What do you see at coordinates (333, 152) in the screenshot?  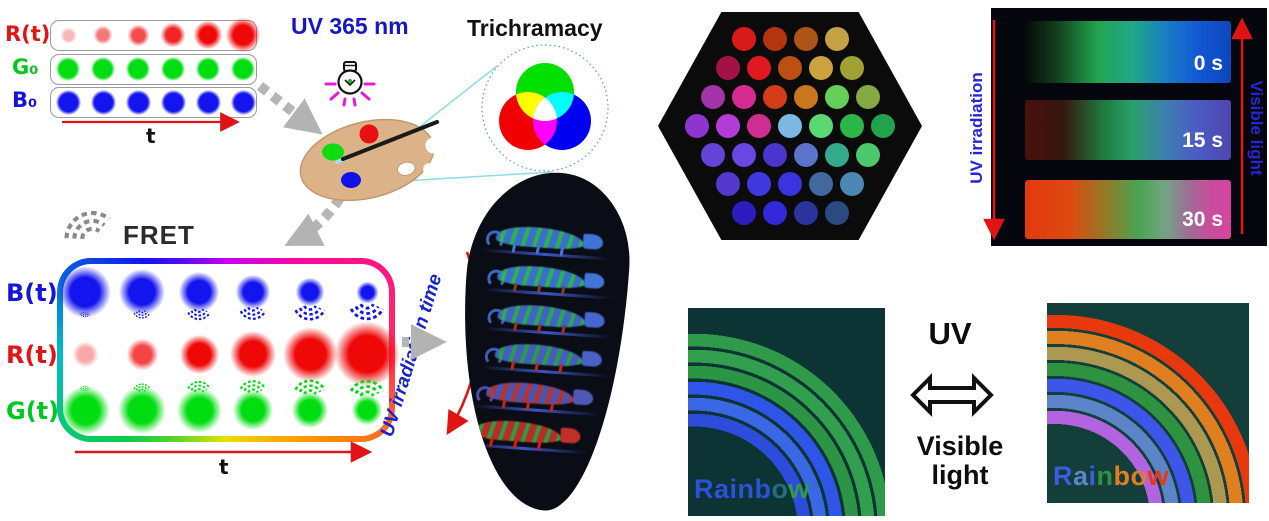 I see `paint-dab-green` at bounding box center [333, 152].